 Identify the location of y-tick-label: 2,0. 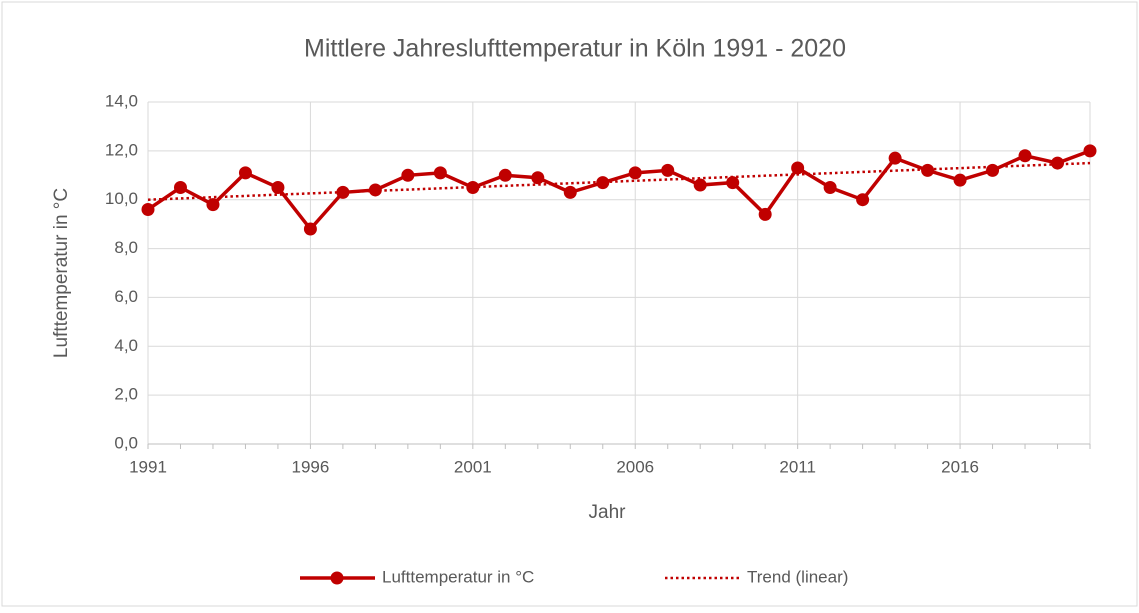
(126, 394).